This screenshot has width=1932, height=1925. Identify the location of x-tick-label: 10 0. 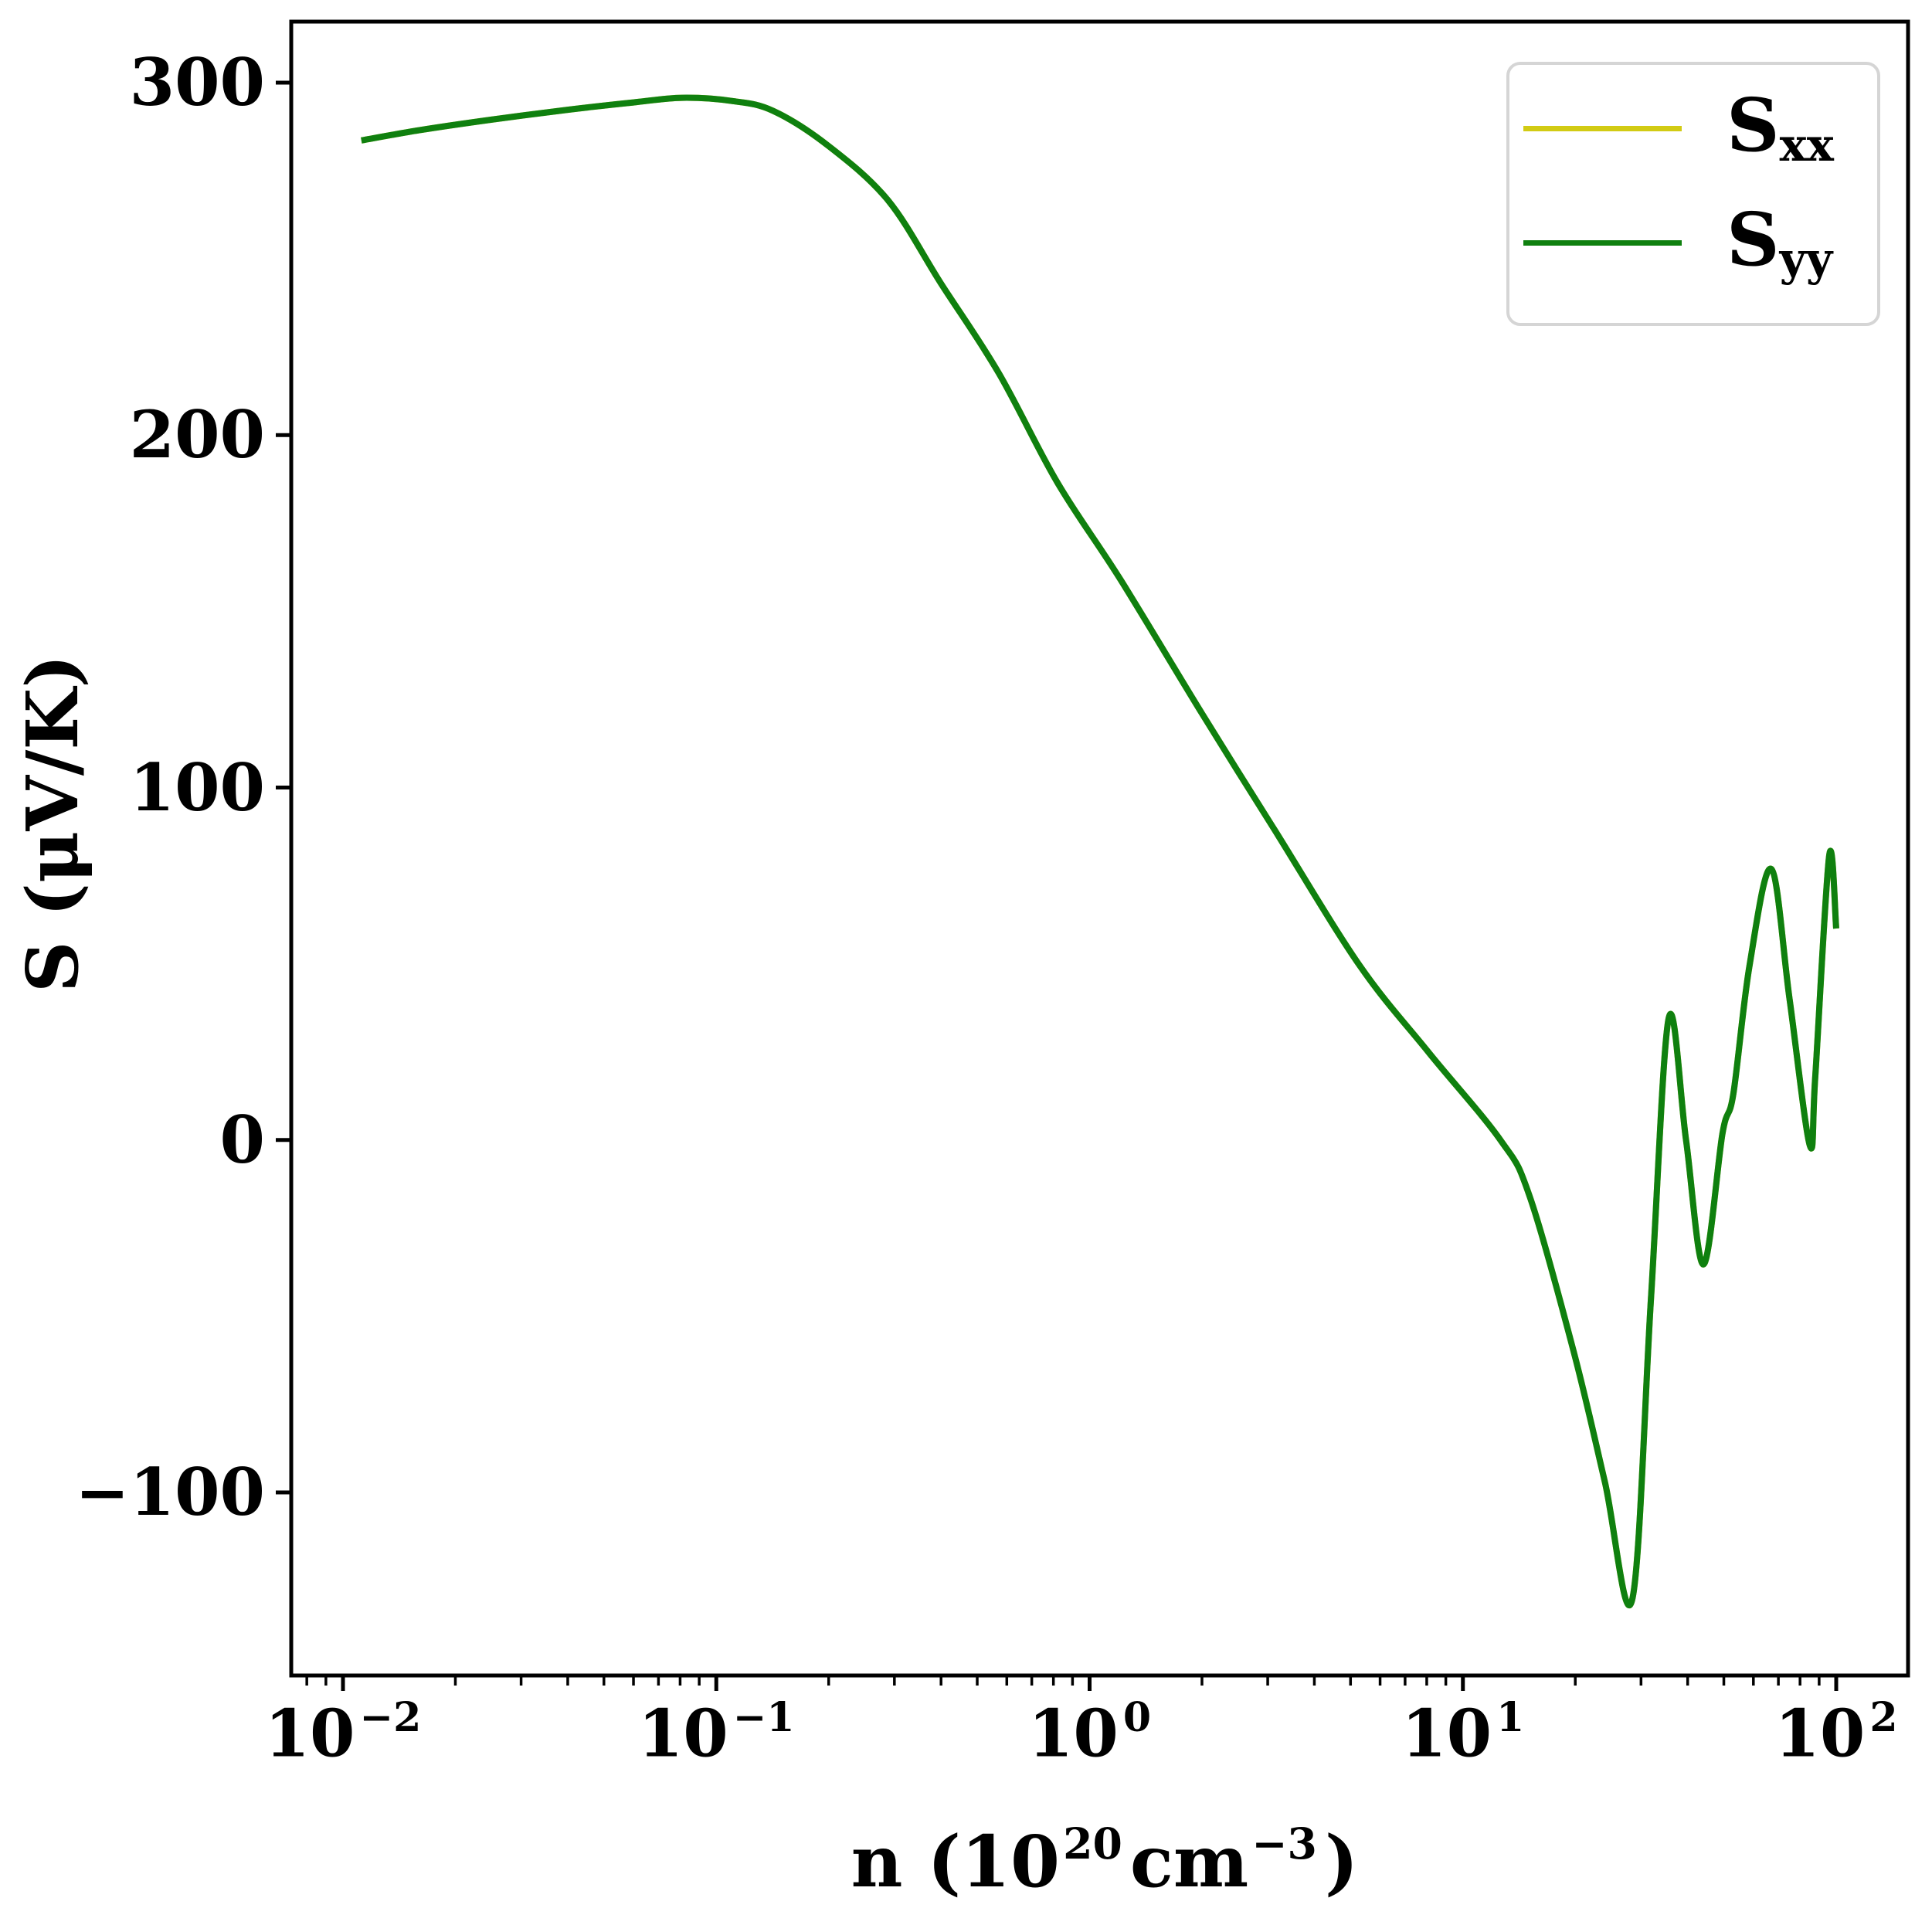
(1089, 1733).